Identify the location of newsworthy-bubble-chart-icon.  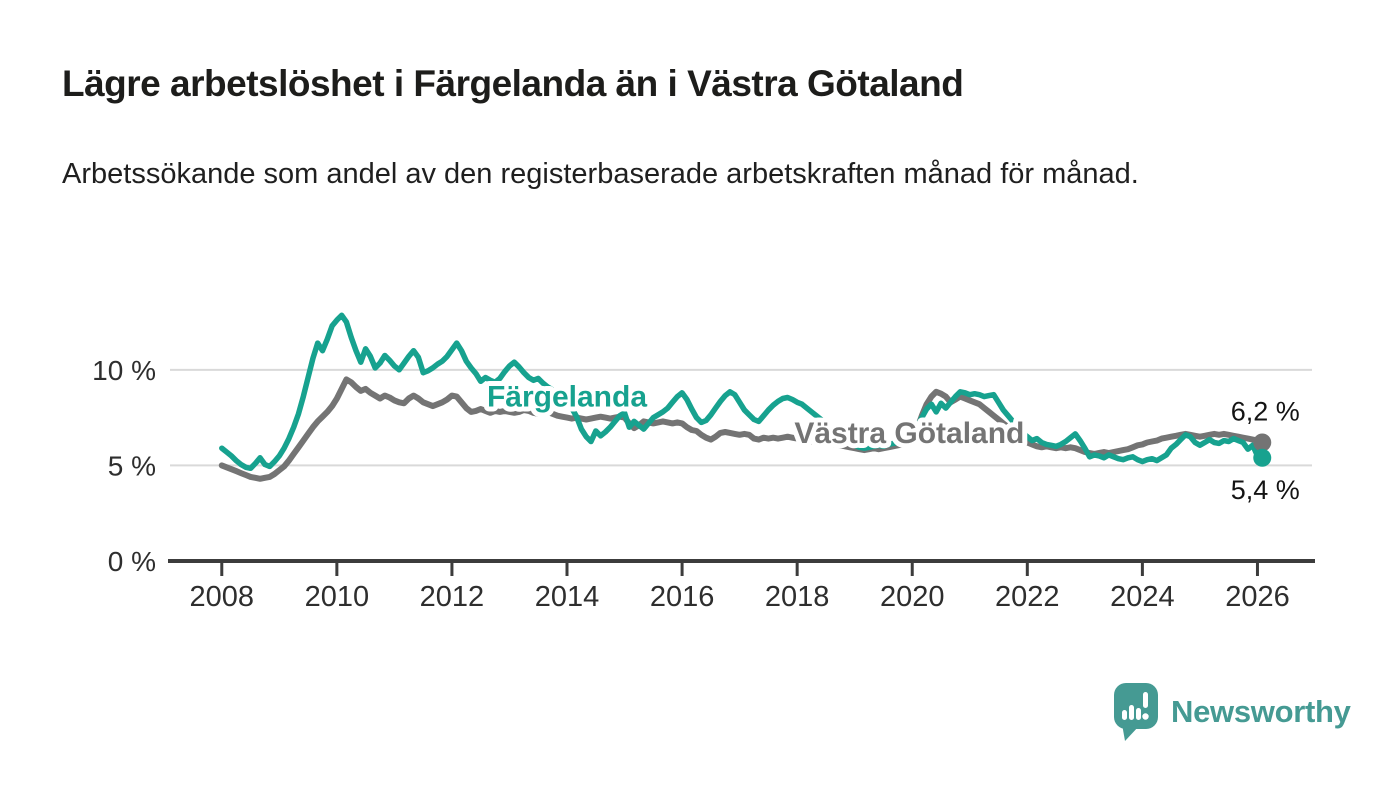
(1136, 712).